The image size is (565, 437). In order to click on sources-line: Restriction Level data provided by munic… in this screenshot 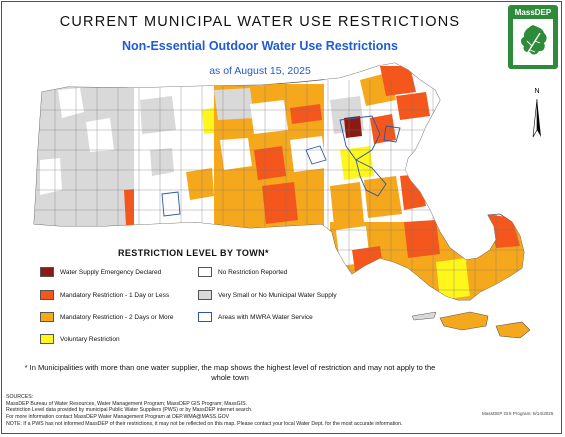, I will do `click(129, 410)`.